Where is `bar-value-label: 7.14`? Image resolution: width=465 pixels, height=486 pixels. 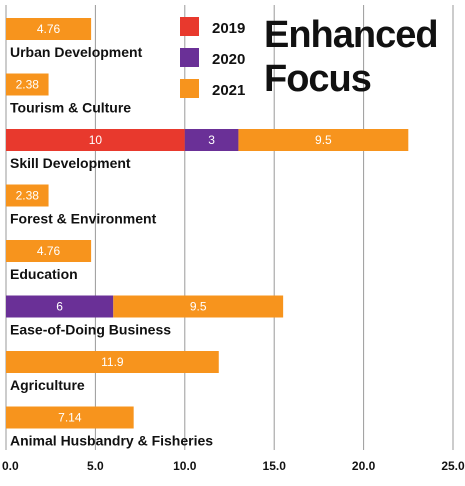
bar-value-label: 7.14 is located at coordinates (70, 418).